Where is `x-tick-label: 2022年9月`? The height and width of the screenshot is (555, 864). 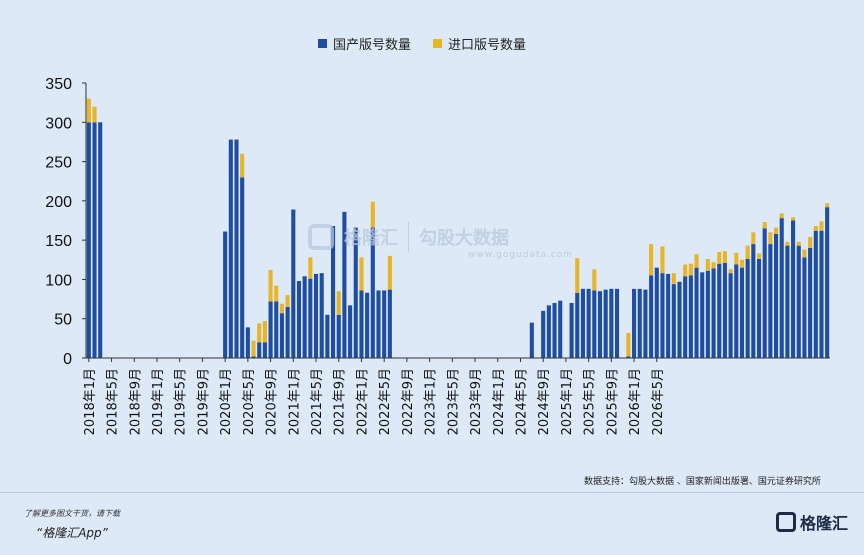 x-tick-label: 2022年9月 is located at coordinates (408, 401).